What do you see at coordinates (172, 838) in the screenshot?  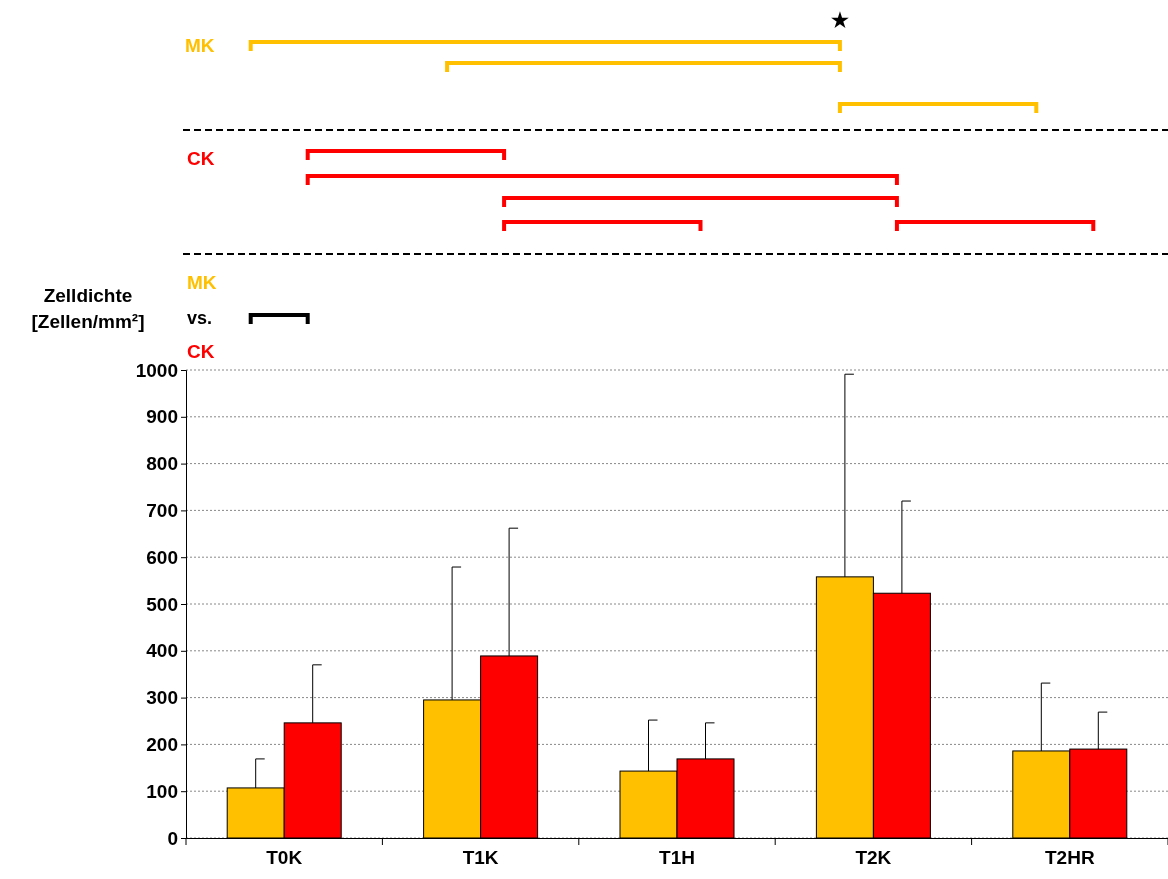 I see `y-tick-label: 0` at bounding box center [172, 838].